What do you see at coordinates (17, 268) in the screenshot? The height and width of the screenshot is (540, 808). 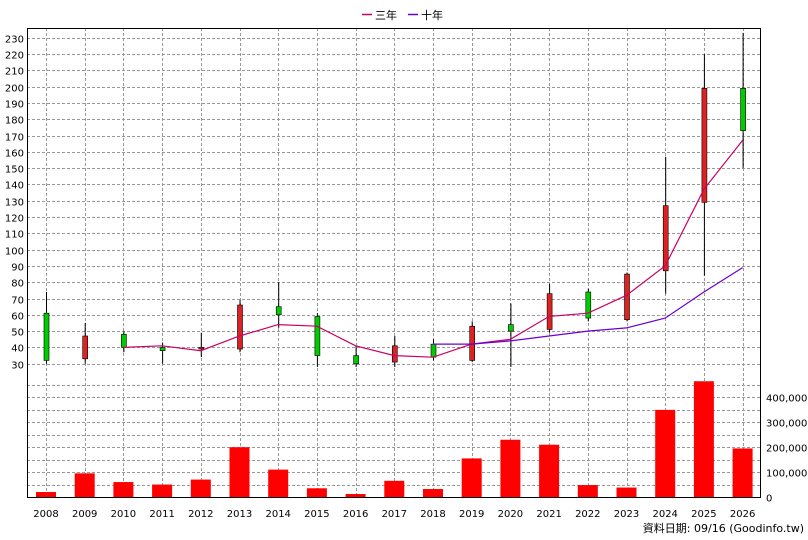 I see `price-tick-label: 90` at bounding box center [17, 268].